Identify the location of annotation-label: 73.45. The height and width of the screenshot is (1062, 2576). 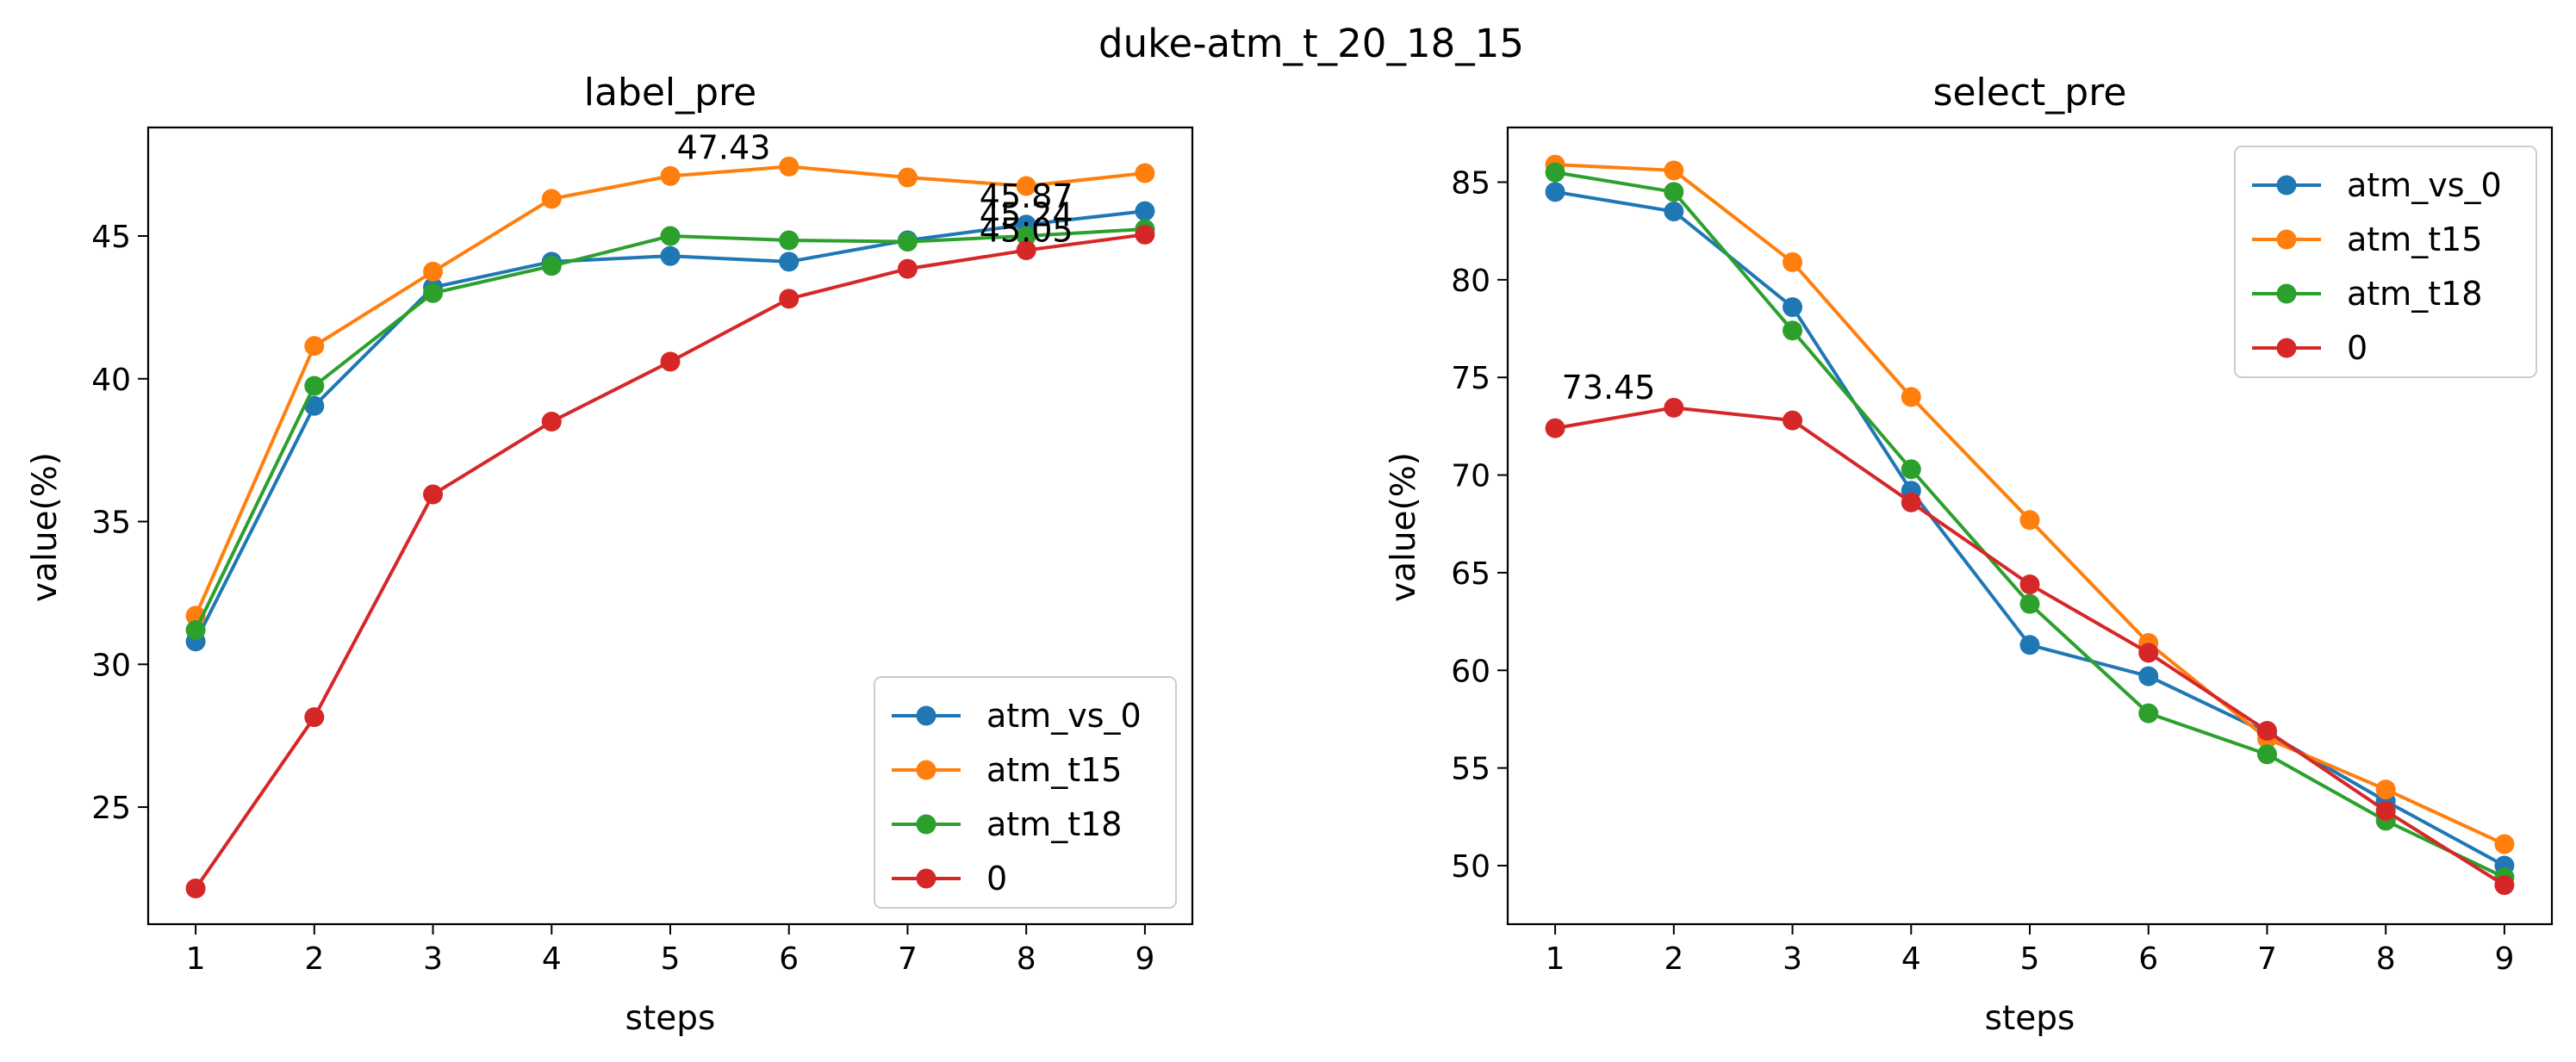
(1609, 388).